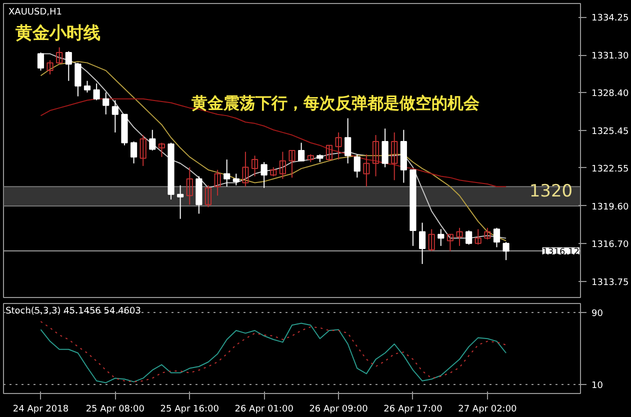  Describe the element at coordinates (551, 191) in the screenshot. I see `band-label: 1320` at that location.